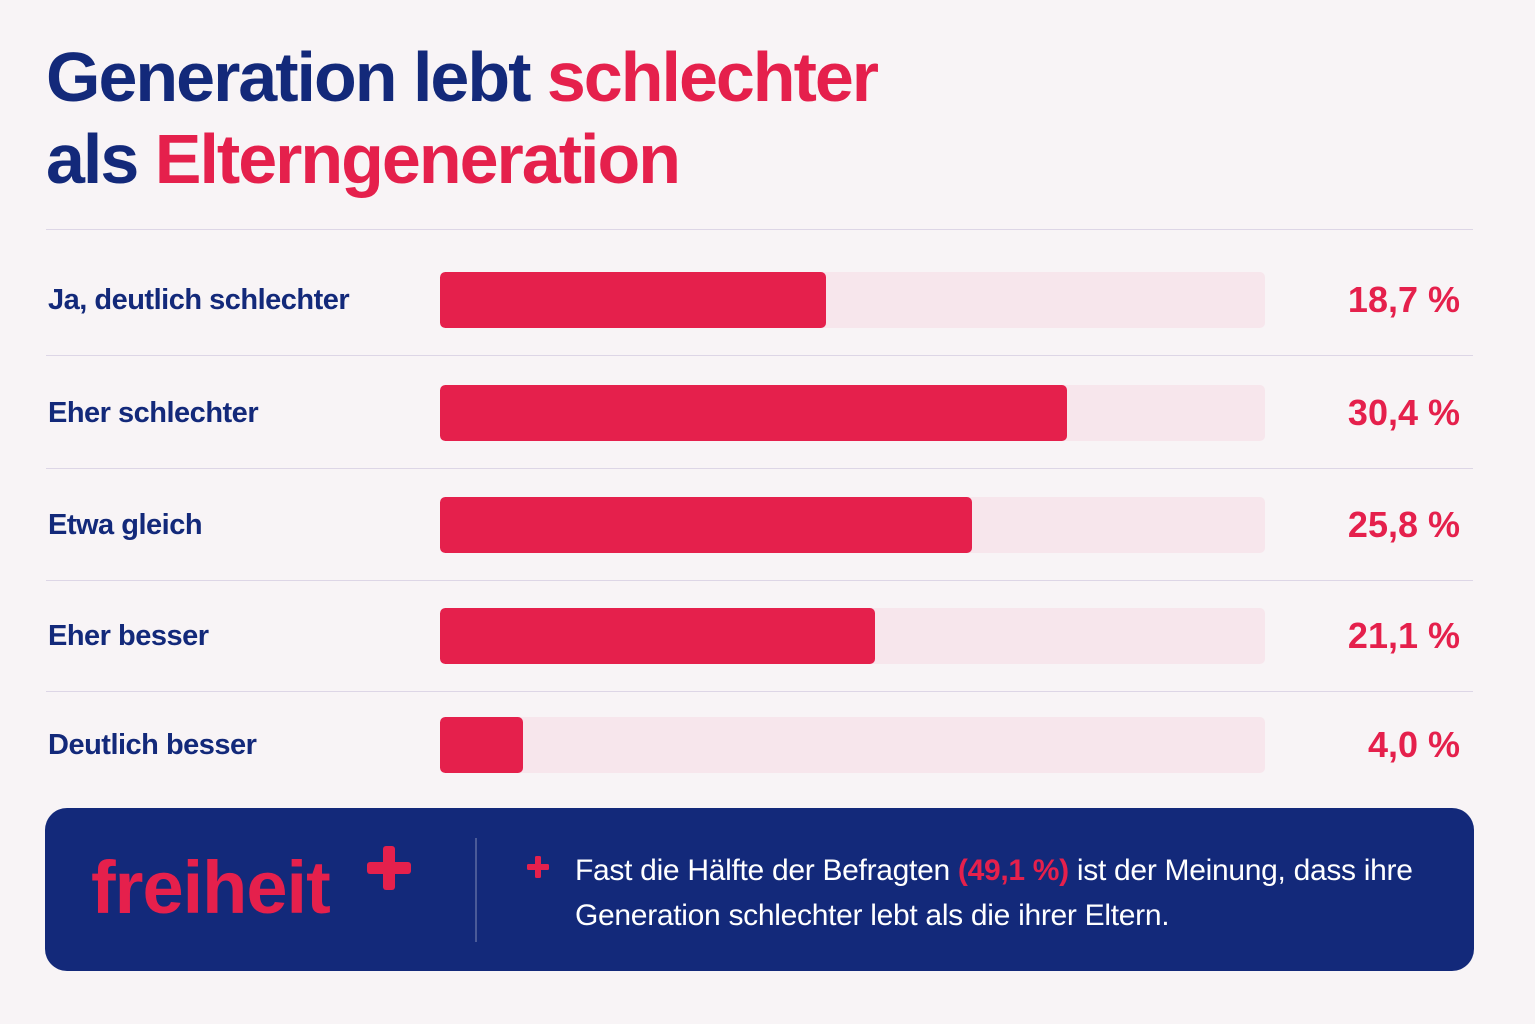 This screenshot has height=1024, width=1535. Describe the element at coordinates (712, 77) in the screenshot. I see `title-part-2: schlechter` at that location.